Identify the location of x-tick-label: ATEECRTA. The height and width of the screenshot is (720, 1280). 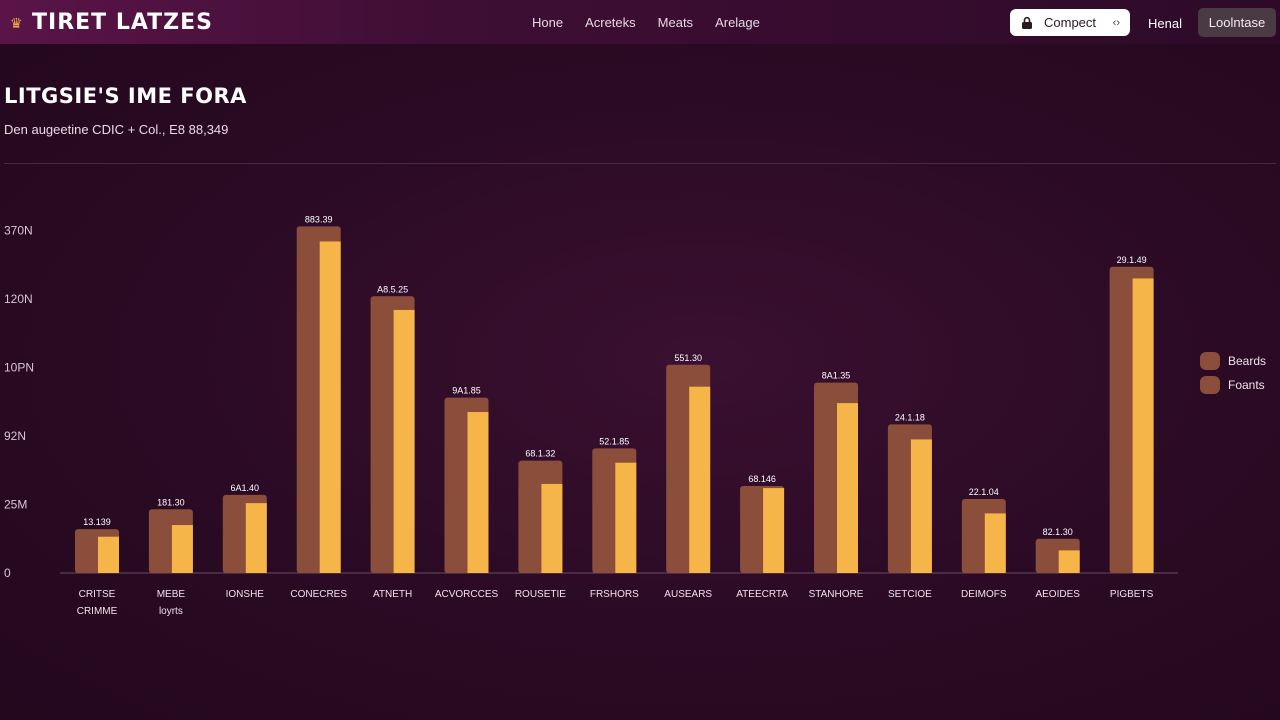
(762, 594).